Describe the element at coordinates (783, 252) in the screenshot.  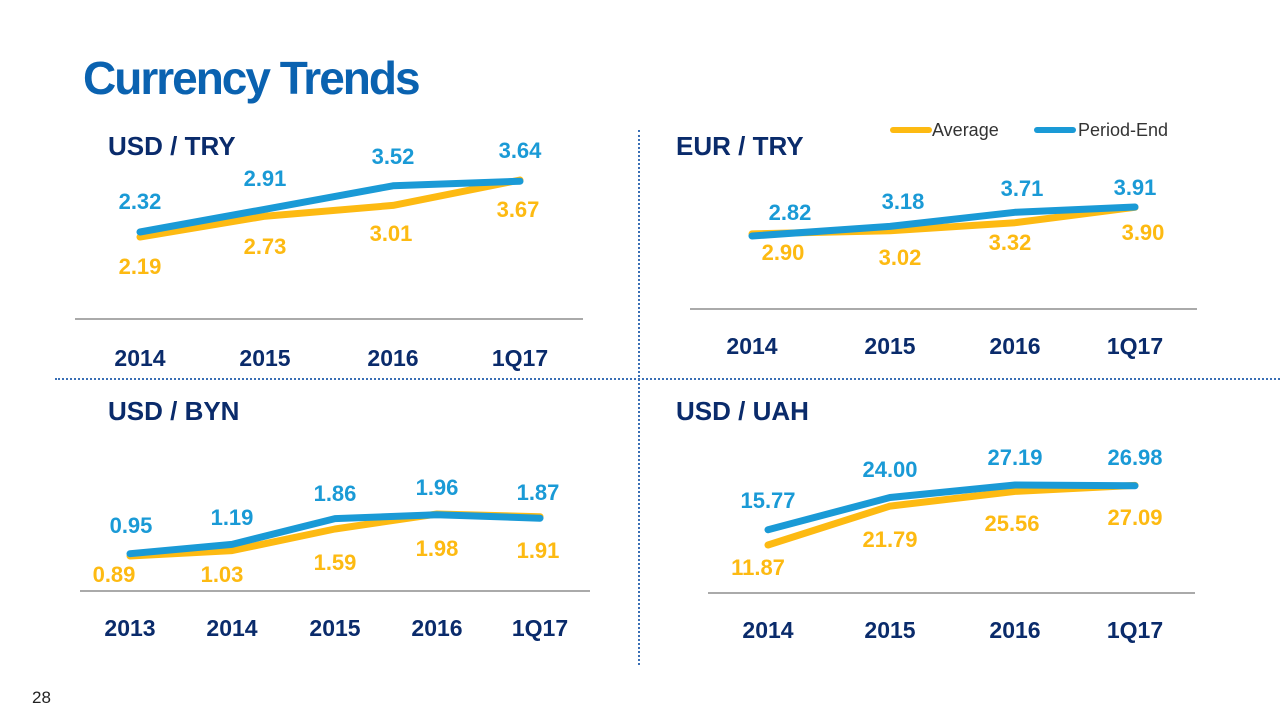
I see `chart-2-data-label-average: 2.90` at that location.